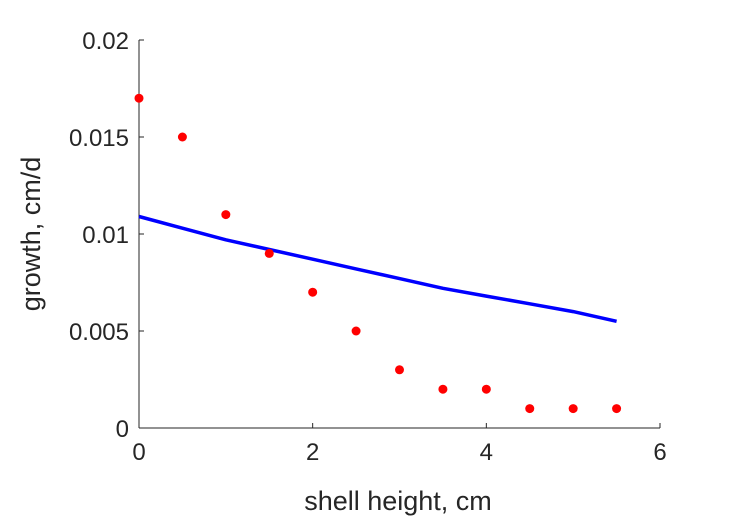 This screenshot has height=521, width=729. I want to click on y-tick-label: 0.015, so click(99, 138).